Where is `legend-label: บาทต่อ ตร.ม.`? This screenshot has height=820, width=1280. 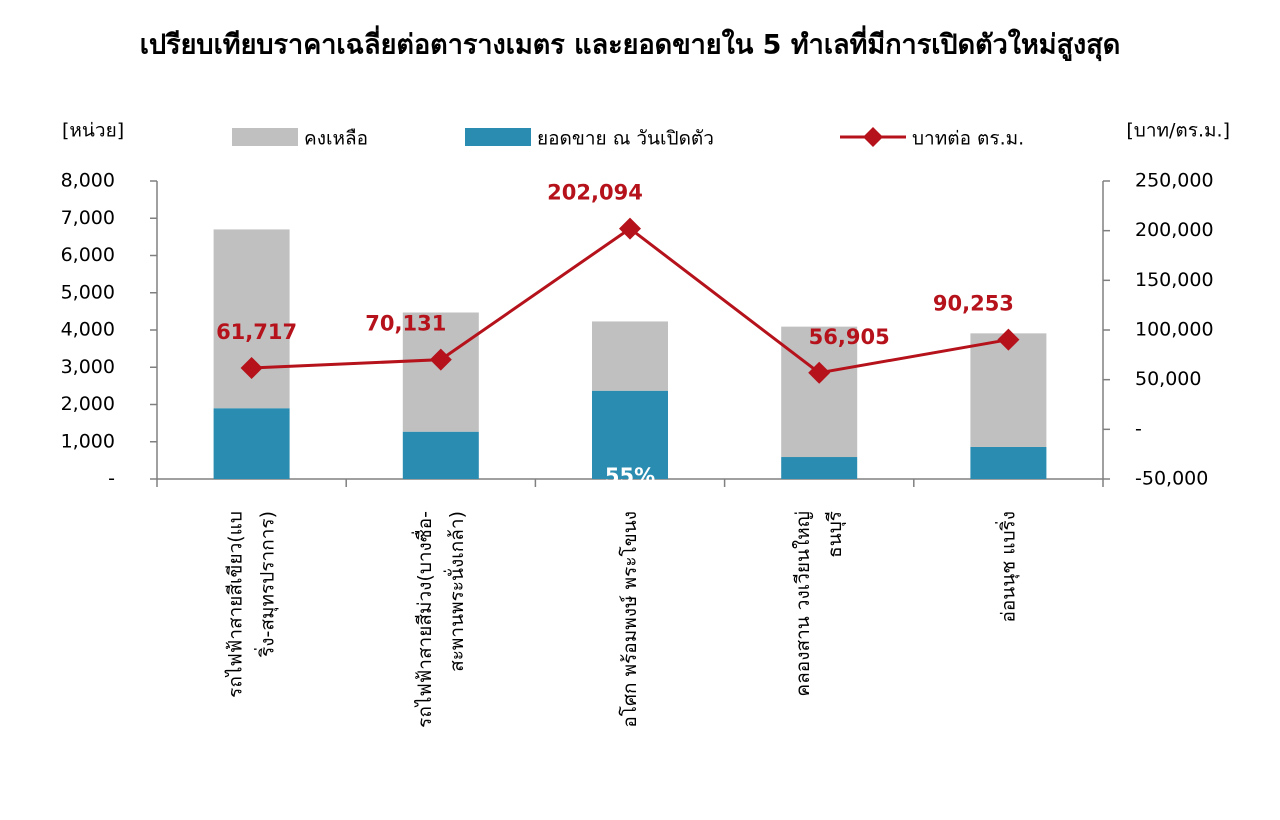
legend-label: บาทต่อ ตร.ม. is located at coordinates (968, 139).